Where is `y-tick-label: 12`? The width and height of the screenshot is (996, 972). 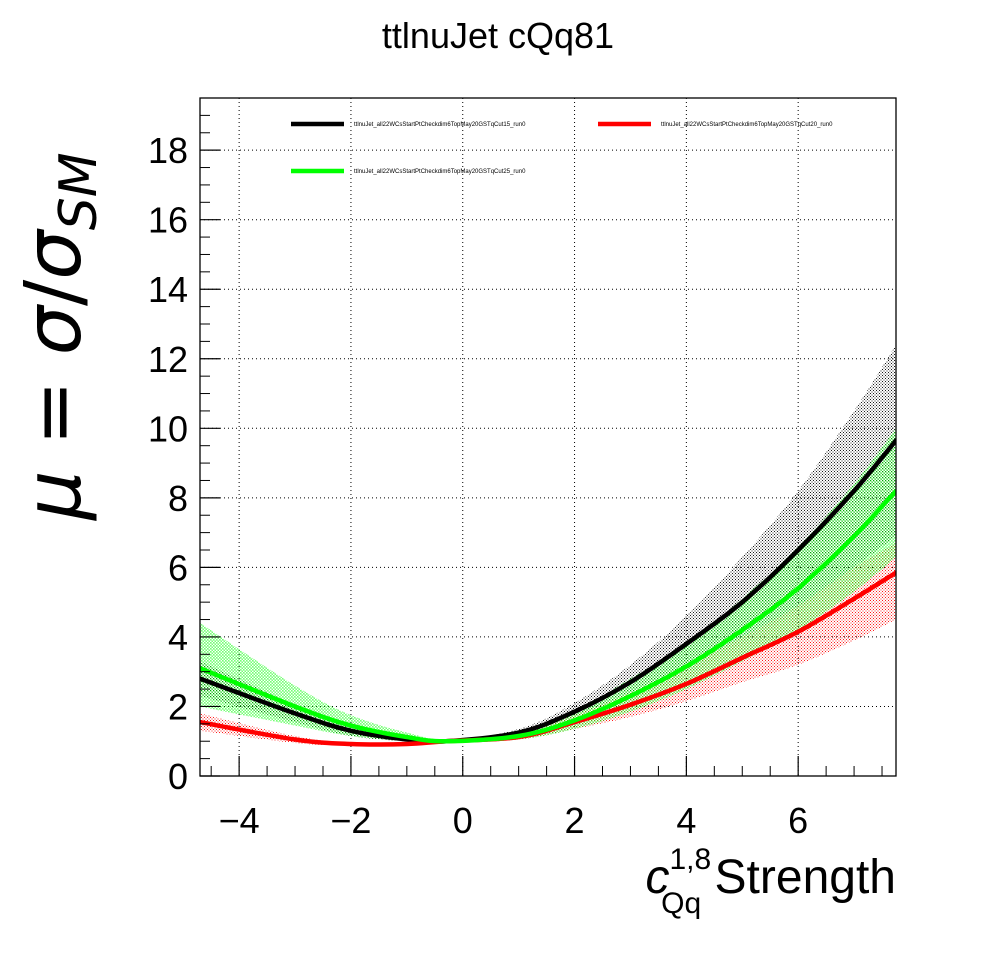 y-tick-label: 12 is located at coordinates (168, 359).